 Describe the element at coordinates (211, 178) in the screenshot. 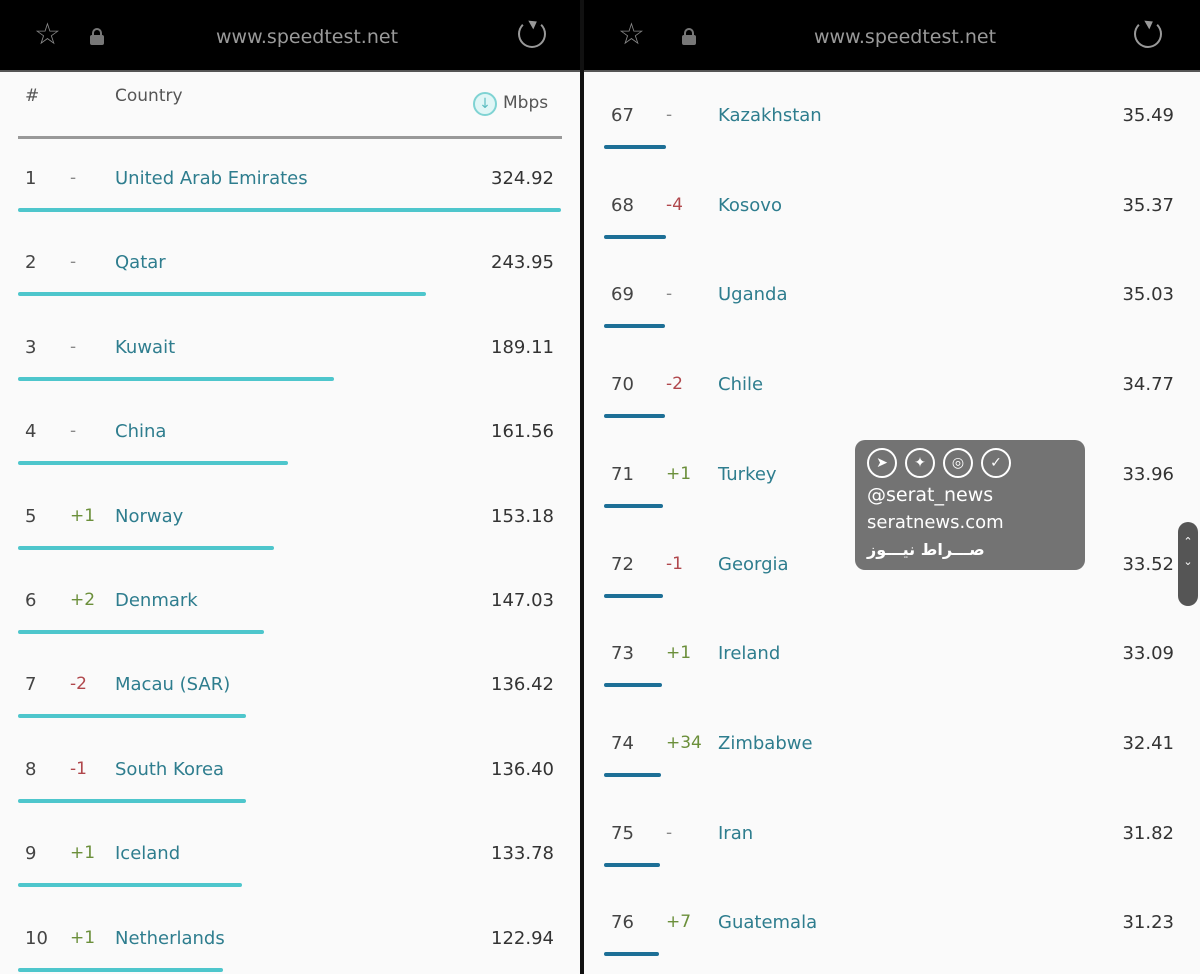

I see `country-link: United Arab Emirates` at that location.